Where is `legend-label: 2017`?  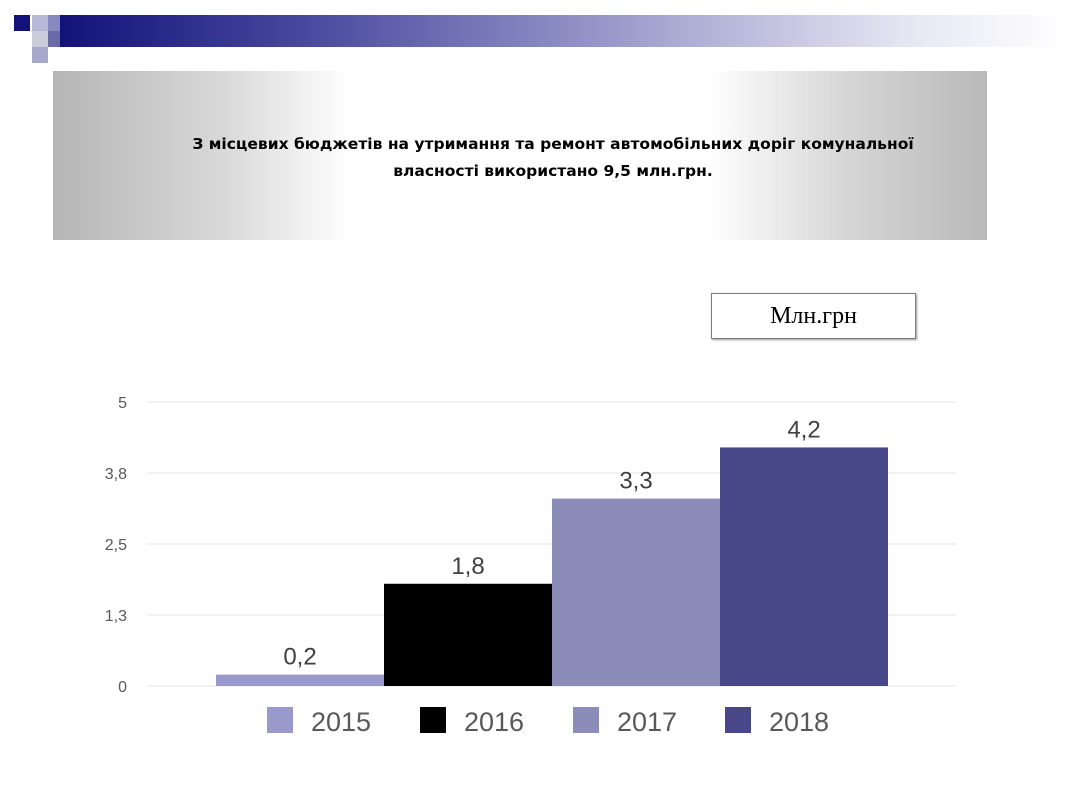 legend-label: 2017 is located at coordinates (647, 722).